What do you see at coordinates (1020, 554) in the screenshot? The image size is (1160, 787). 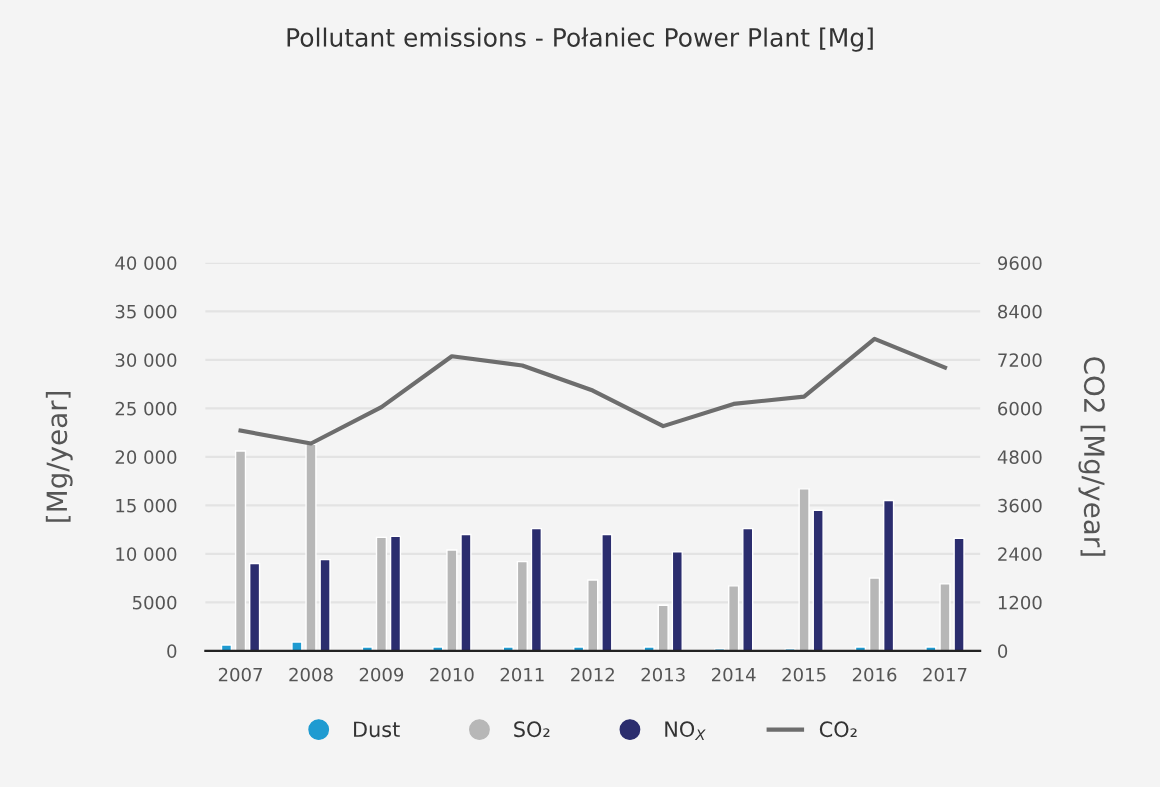 I see `y2-tick-label: 2400` at bounding box center [1020, 554].